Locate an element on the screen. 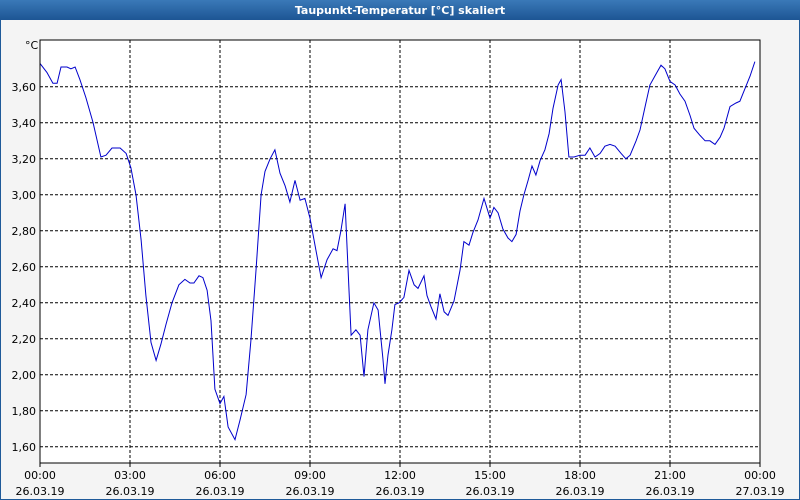 This screenshot has height=500, width=800. x-tick-label: 21:00 26.03.19 is located at coordinates (670, 483).